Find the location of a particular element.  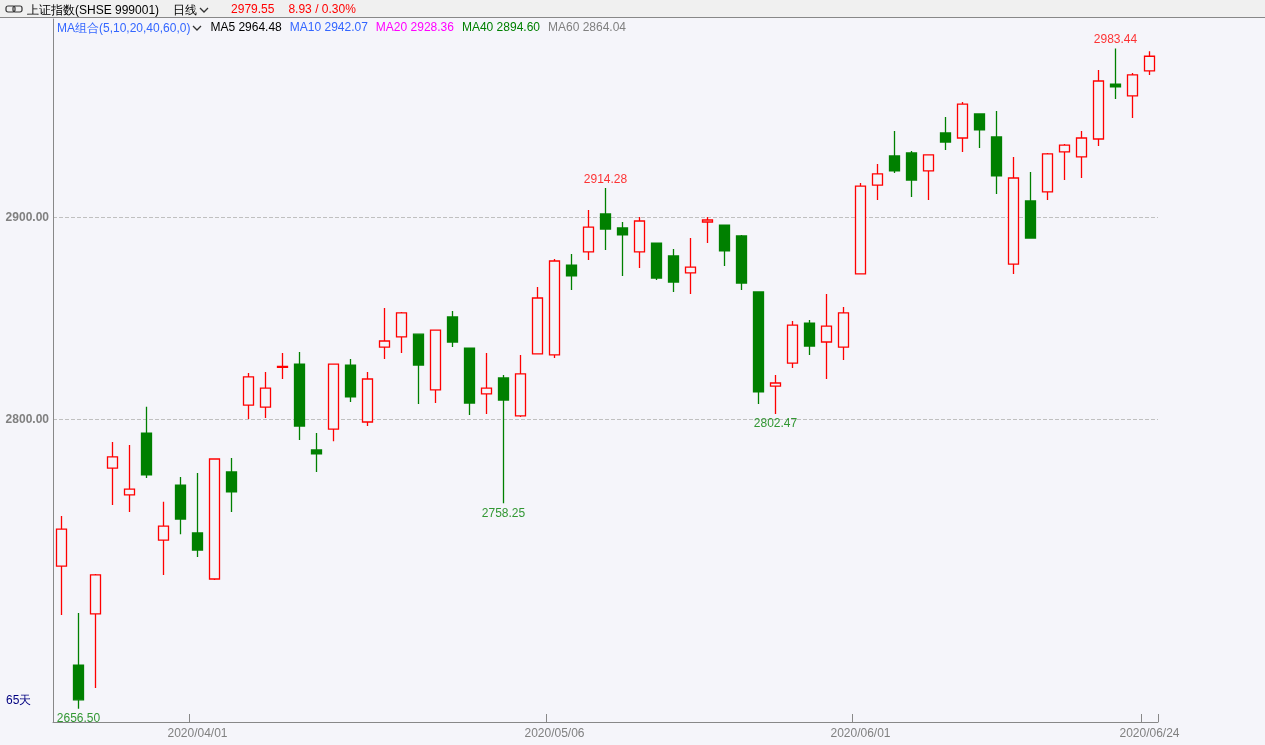

annotation: MA10 2942.07 is located at coordinates (328, 28).